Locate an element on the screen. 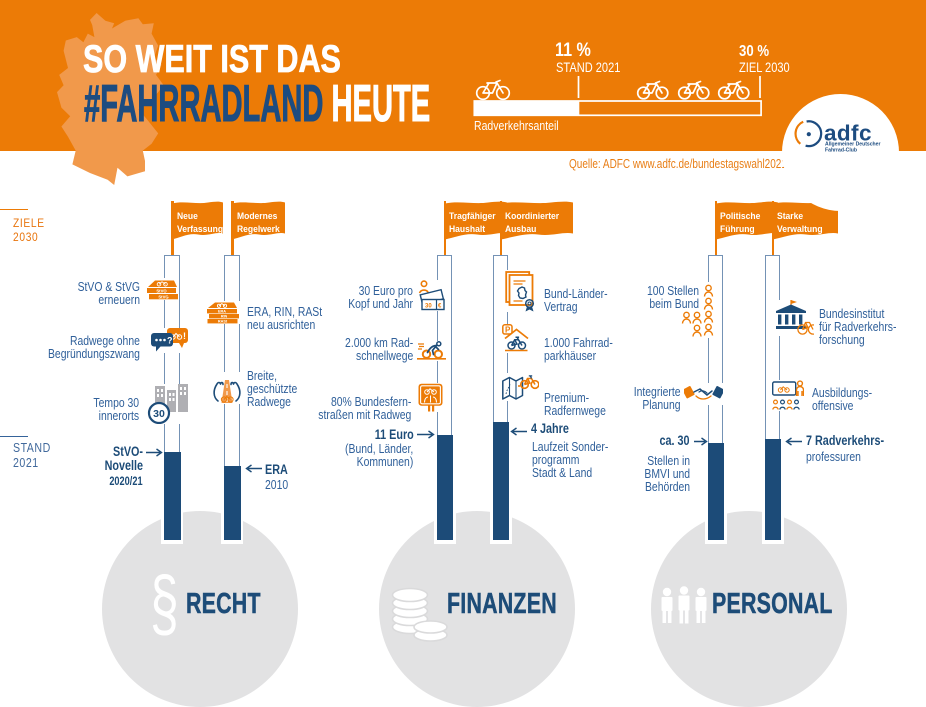 The width and height of the screenshot is (926, 707). svg-text: Allgemeiner Deutscher is located at coordinates (853, 145).